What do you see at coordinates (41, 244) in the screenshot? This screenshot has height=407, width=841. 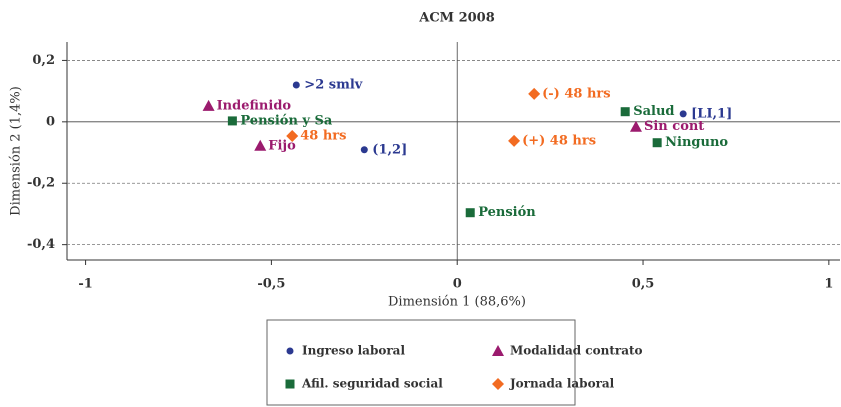 I see `y-tick-label: -0,4` at bounding box center [41, 244].